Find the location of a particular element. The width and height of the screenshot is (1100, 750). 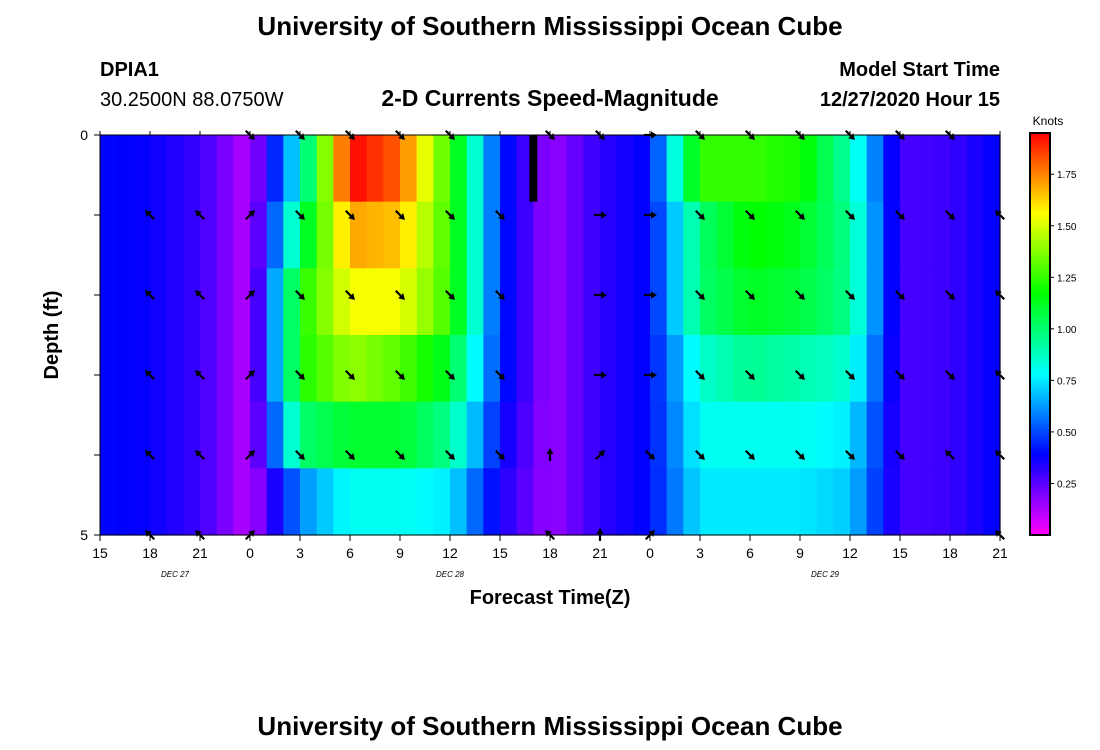

y-axis: 05 is located at coordinates (90, 335).